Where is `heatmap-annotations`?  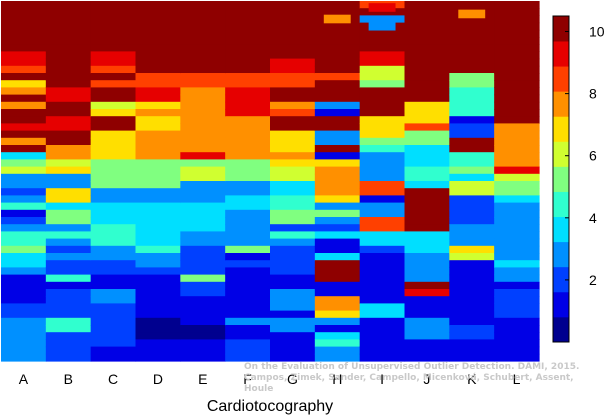
heatmap-annotations is located at coordinates (404, 17).